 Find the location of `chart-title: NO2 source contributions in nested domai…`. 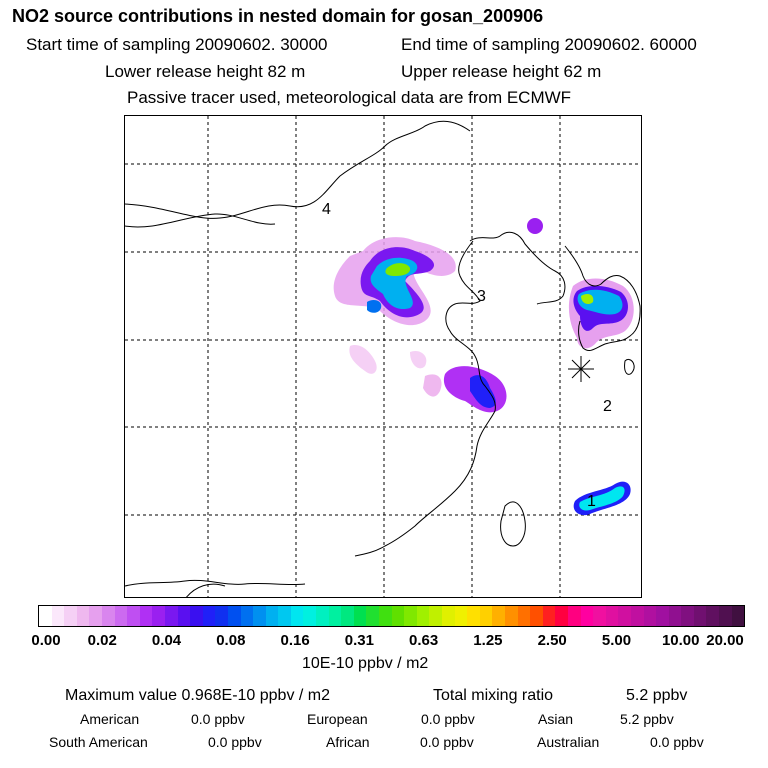

chart-title: NO2 source contributions in nested domai… is located at coordinates (278, 16).